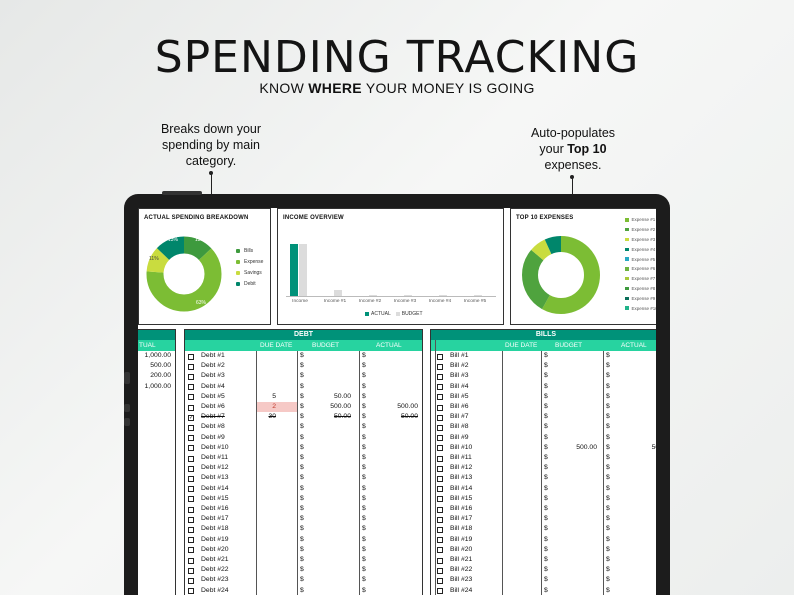 The width and height of the screenshot is (794, 595). Describe the element at coordinates (157, 386) in the screenshot. I see `actual-value: 1,000.00` at that location.